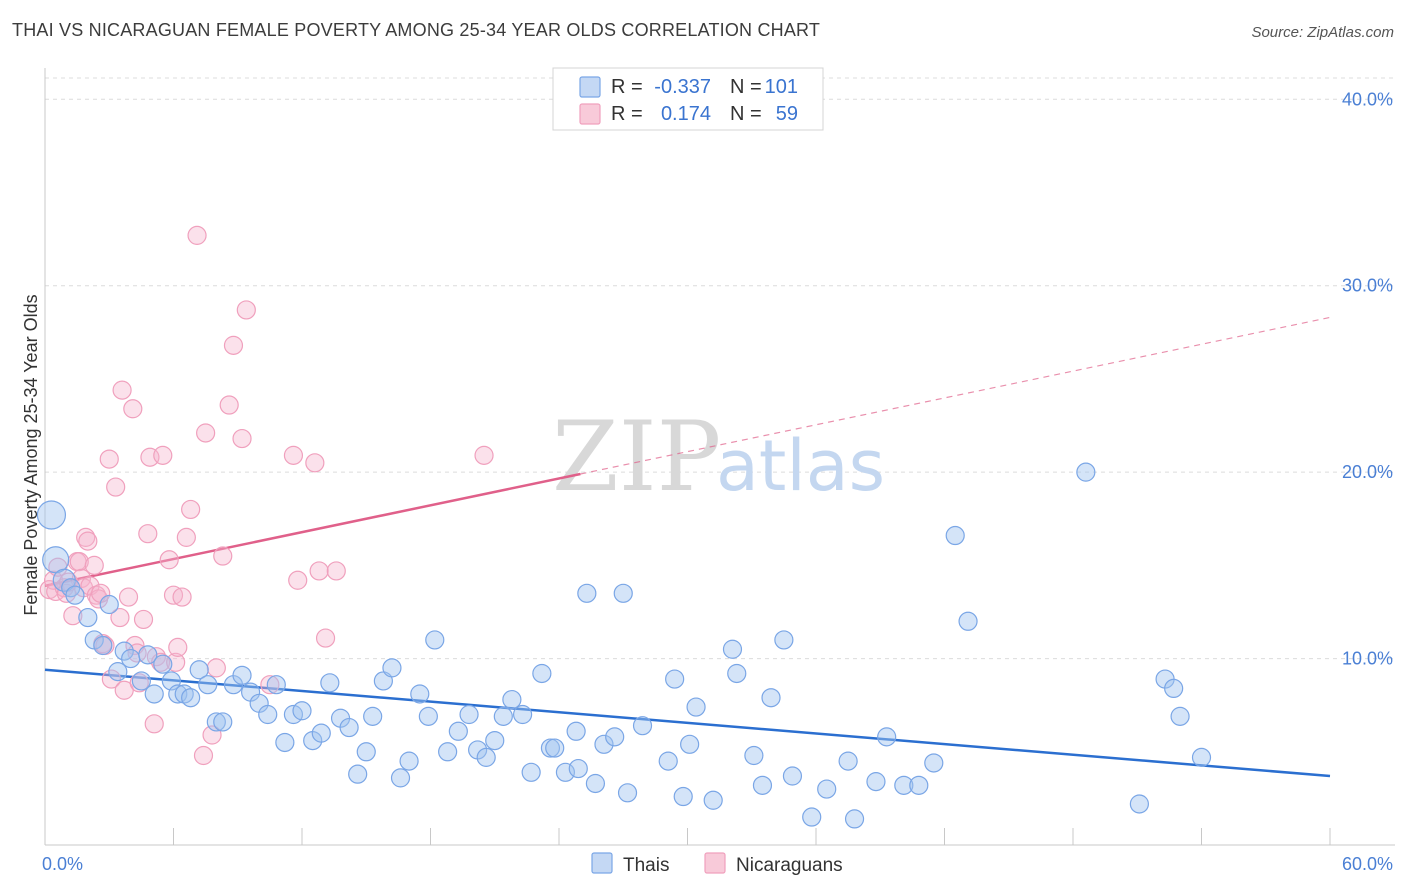  I want to click on y-tick-label: 30.0%, so click(1367, 286).